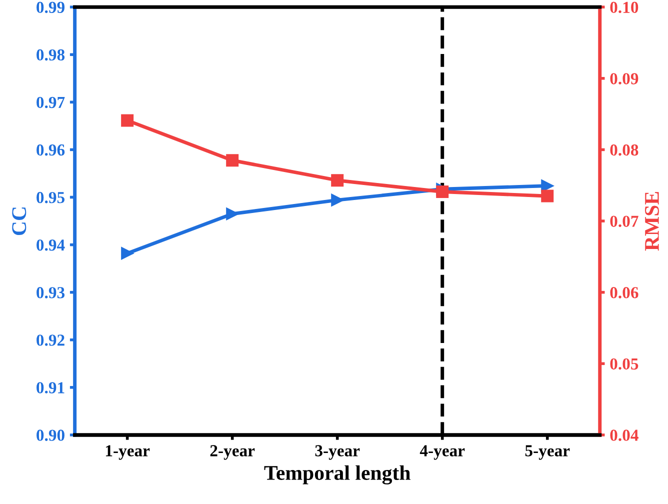 Image resolution: width=668 pixels, height=504 pixels. Describe the element at coordinates (624, 78) in the screenshot. I see `y2-tick-label: 0.09` at that location.